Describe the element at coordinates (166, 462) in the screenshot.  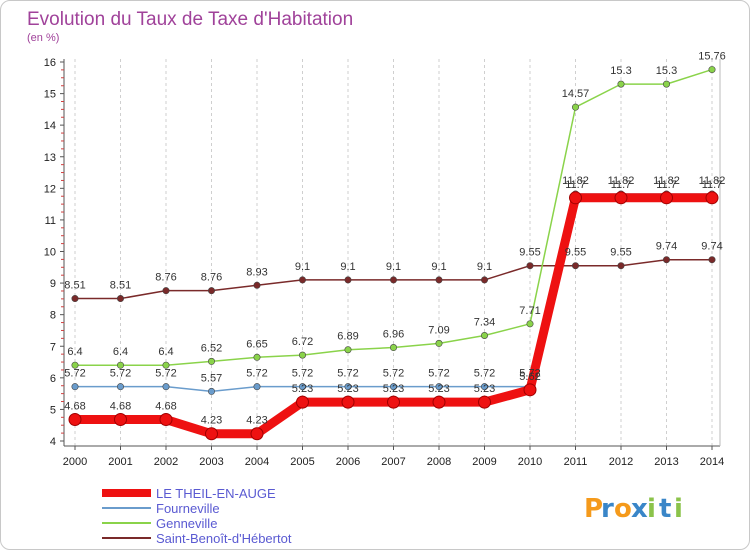
I see `x-tick-label: 2002` at that location.